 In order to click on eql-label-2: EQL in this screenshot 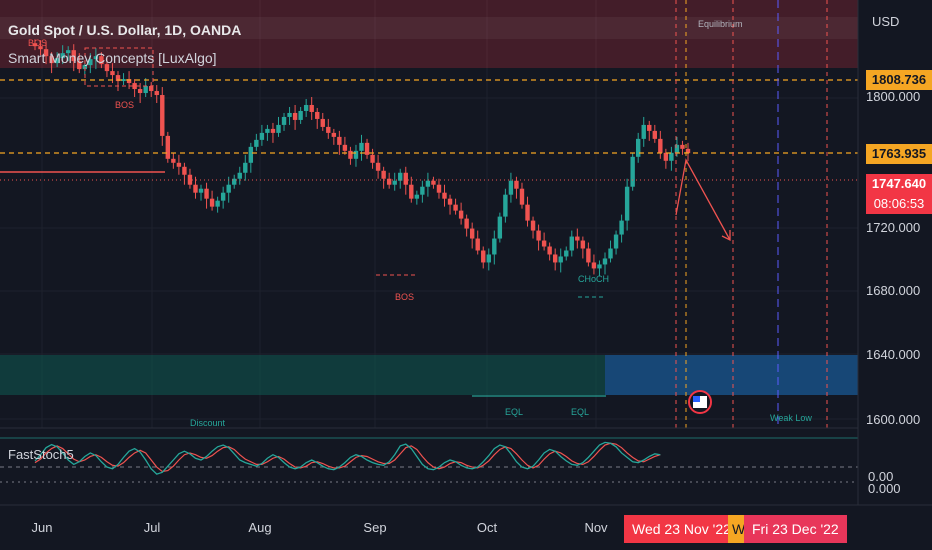, I will do `click(580, 412)`.